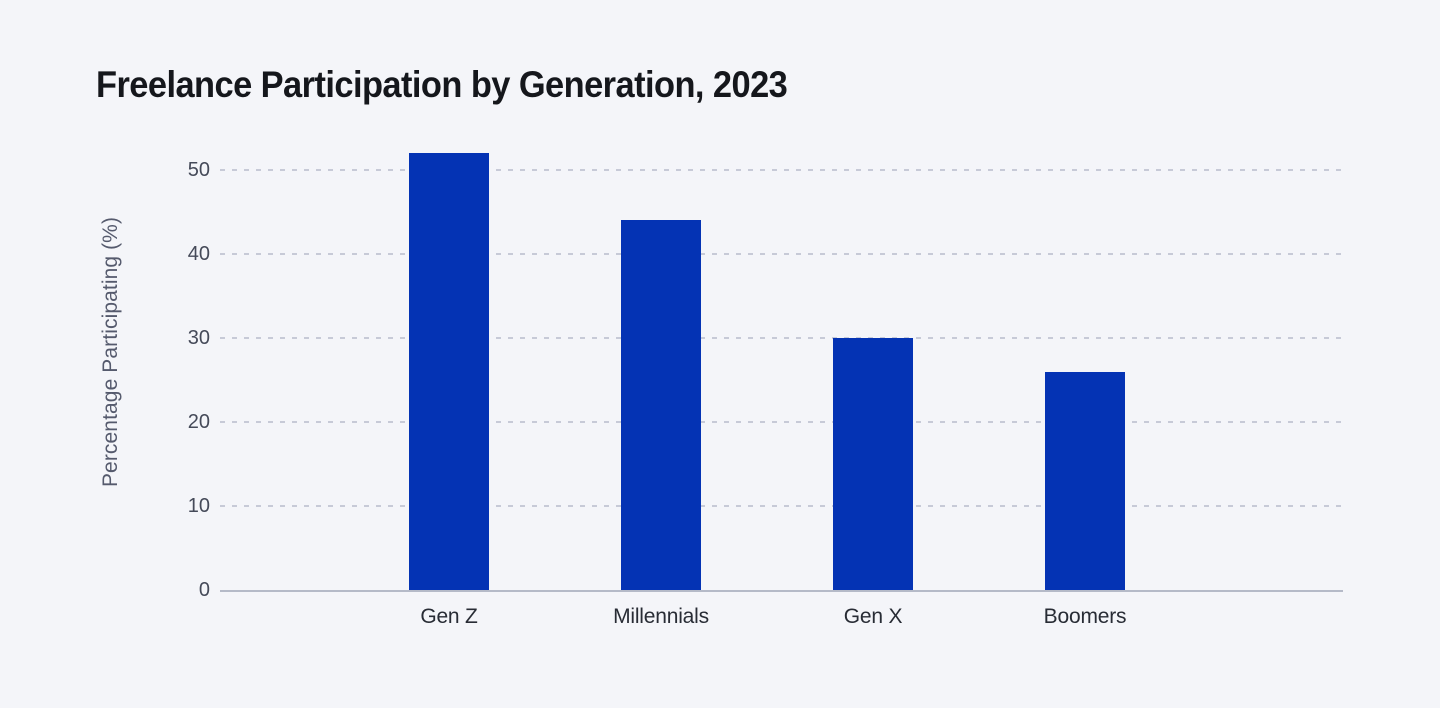  Describe the element at coordinates (198, 338) in the screenshot. I see `y-tick-label-30: 30` at that location.